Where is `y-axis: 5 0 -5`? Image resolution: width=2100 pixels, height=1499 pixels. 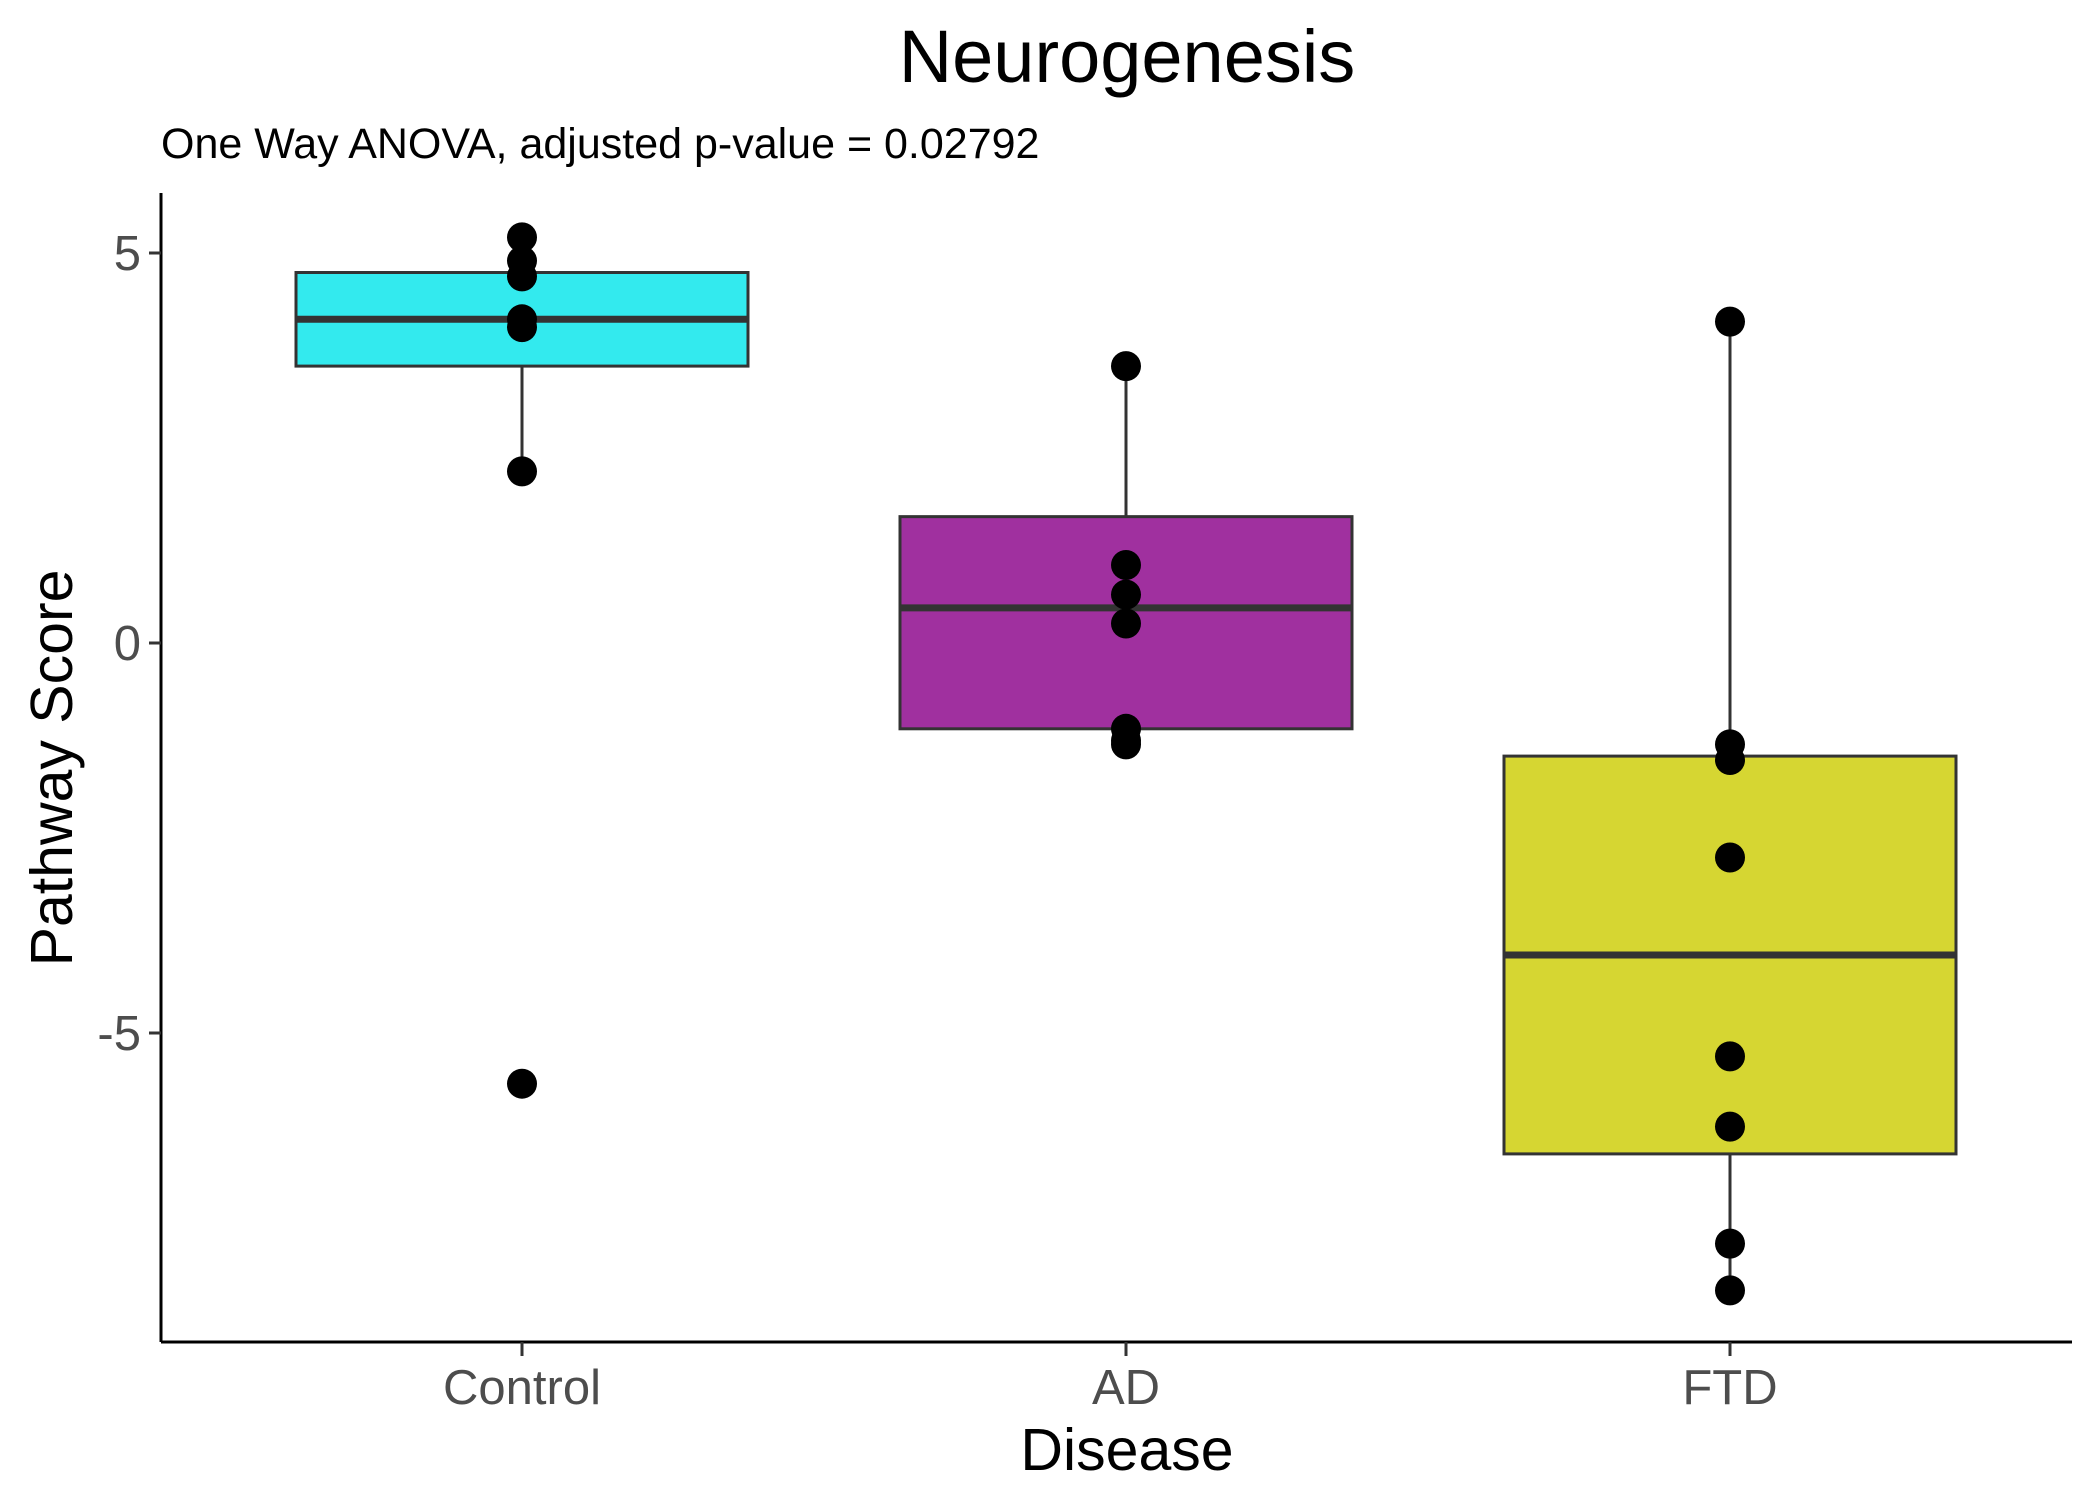 y-axis: 5 0 -5 is located at coordinates (129, 644).